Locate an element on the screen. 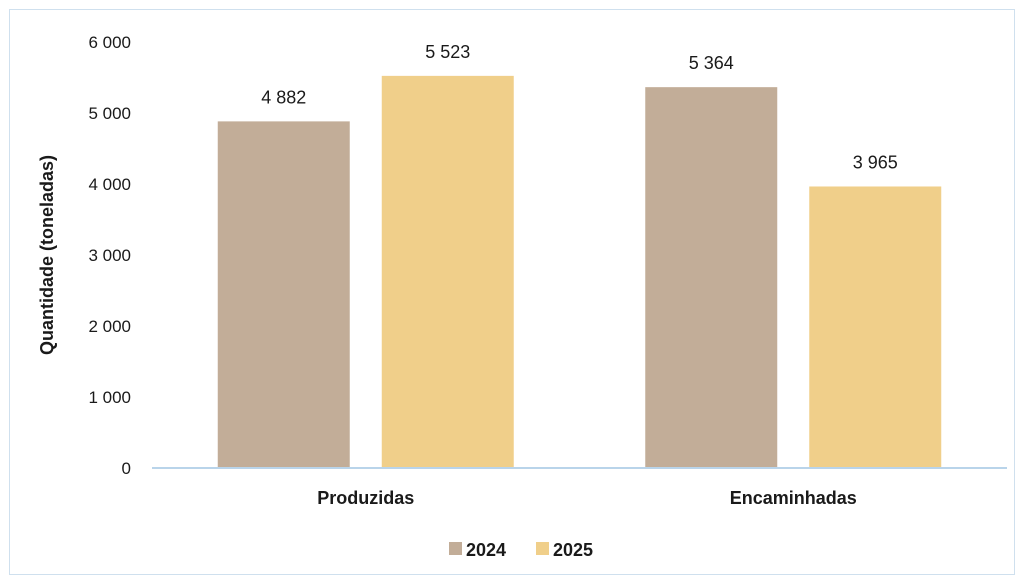 This screenshot has width=1024, height=581. data-label: 5 364 is located at coordinates (711, 63).